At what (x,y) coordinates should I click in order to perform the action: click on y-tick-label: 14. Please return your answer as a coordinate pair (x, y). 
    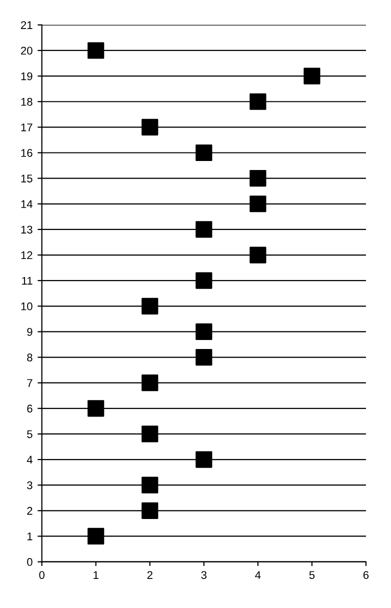
    Looking at the image, I should click on (26, 204).